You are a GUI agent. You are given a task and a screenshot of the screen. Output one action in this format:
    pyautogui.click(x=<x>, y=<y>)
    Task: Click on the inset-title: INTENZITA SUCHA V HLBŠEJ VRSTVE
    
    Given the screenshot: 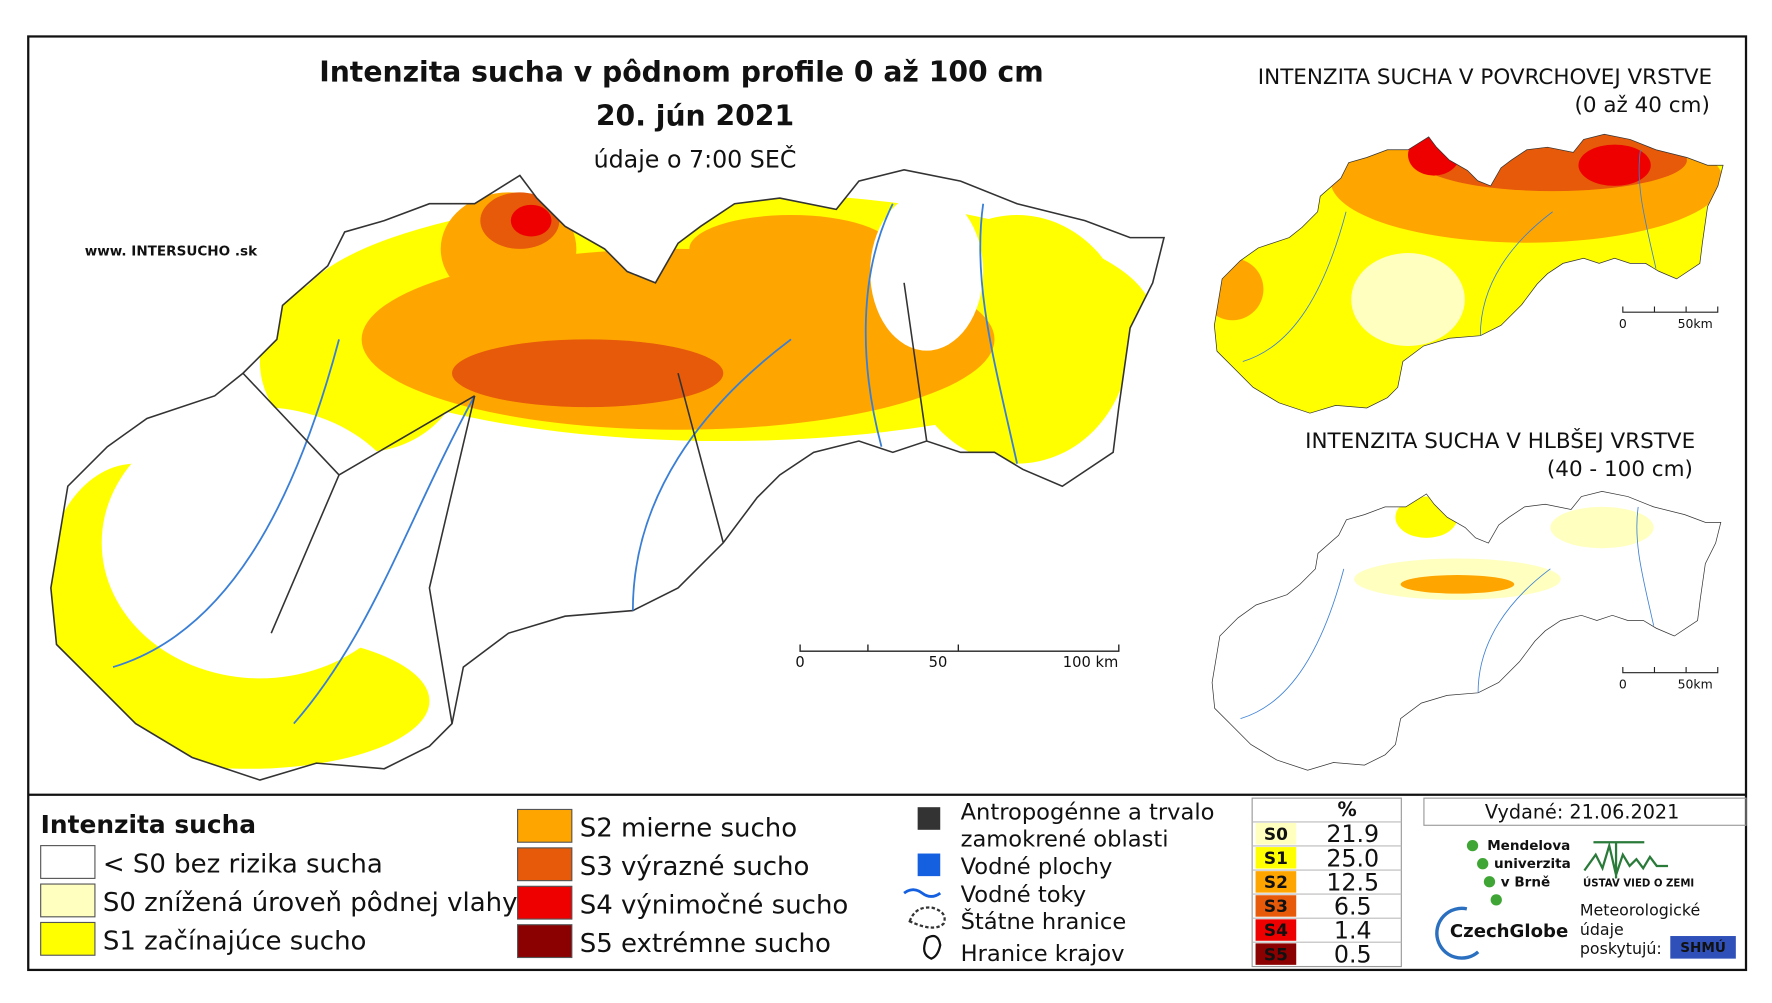 What is the action you would take?
    pyautogui.click(x=1500, y=441)
    